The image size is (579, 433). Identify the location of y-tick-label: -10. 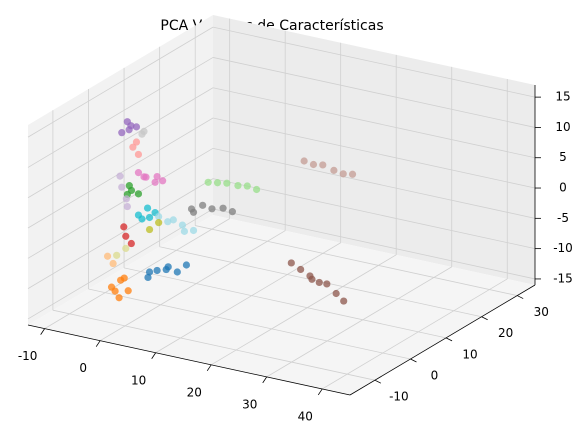
(399, 397).